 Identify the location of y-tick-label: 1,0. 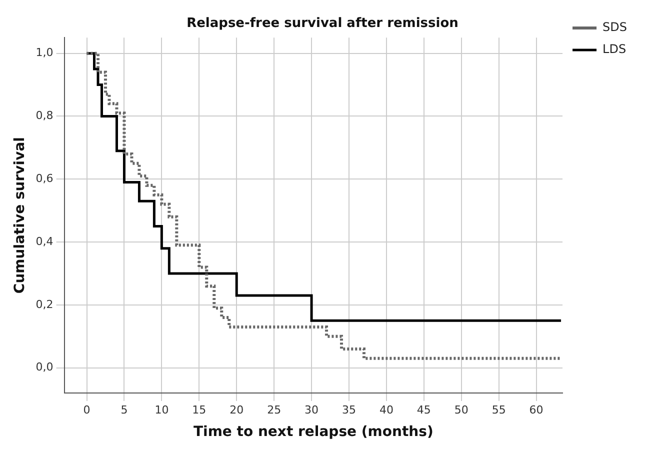
(45, 53).